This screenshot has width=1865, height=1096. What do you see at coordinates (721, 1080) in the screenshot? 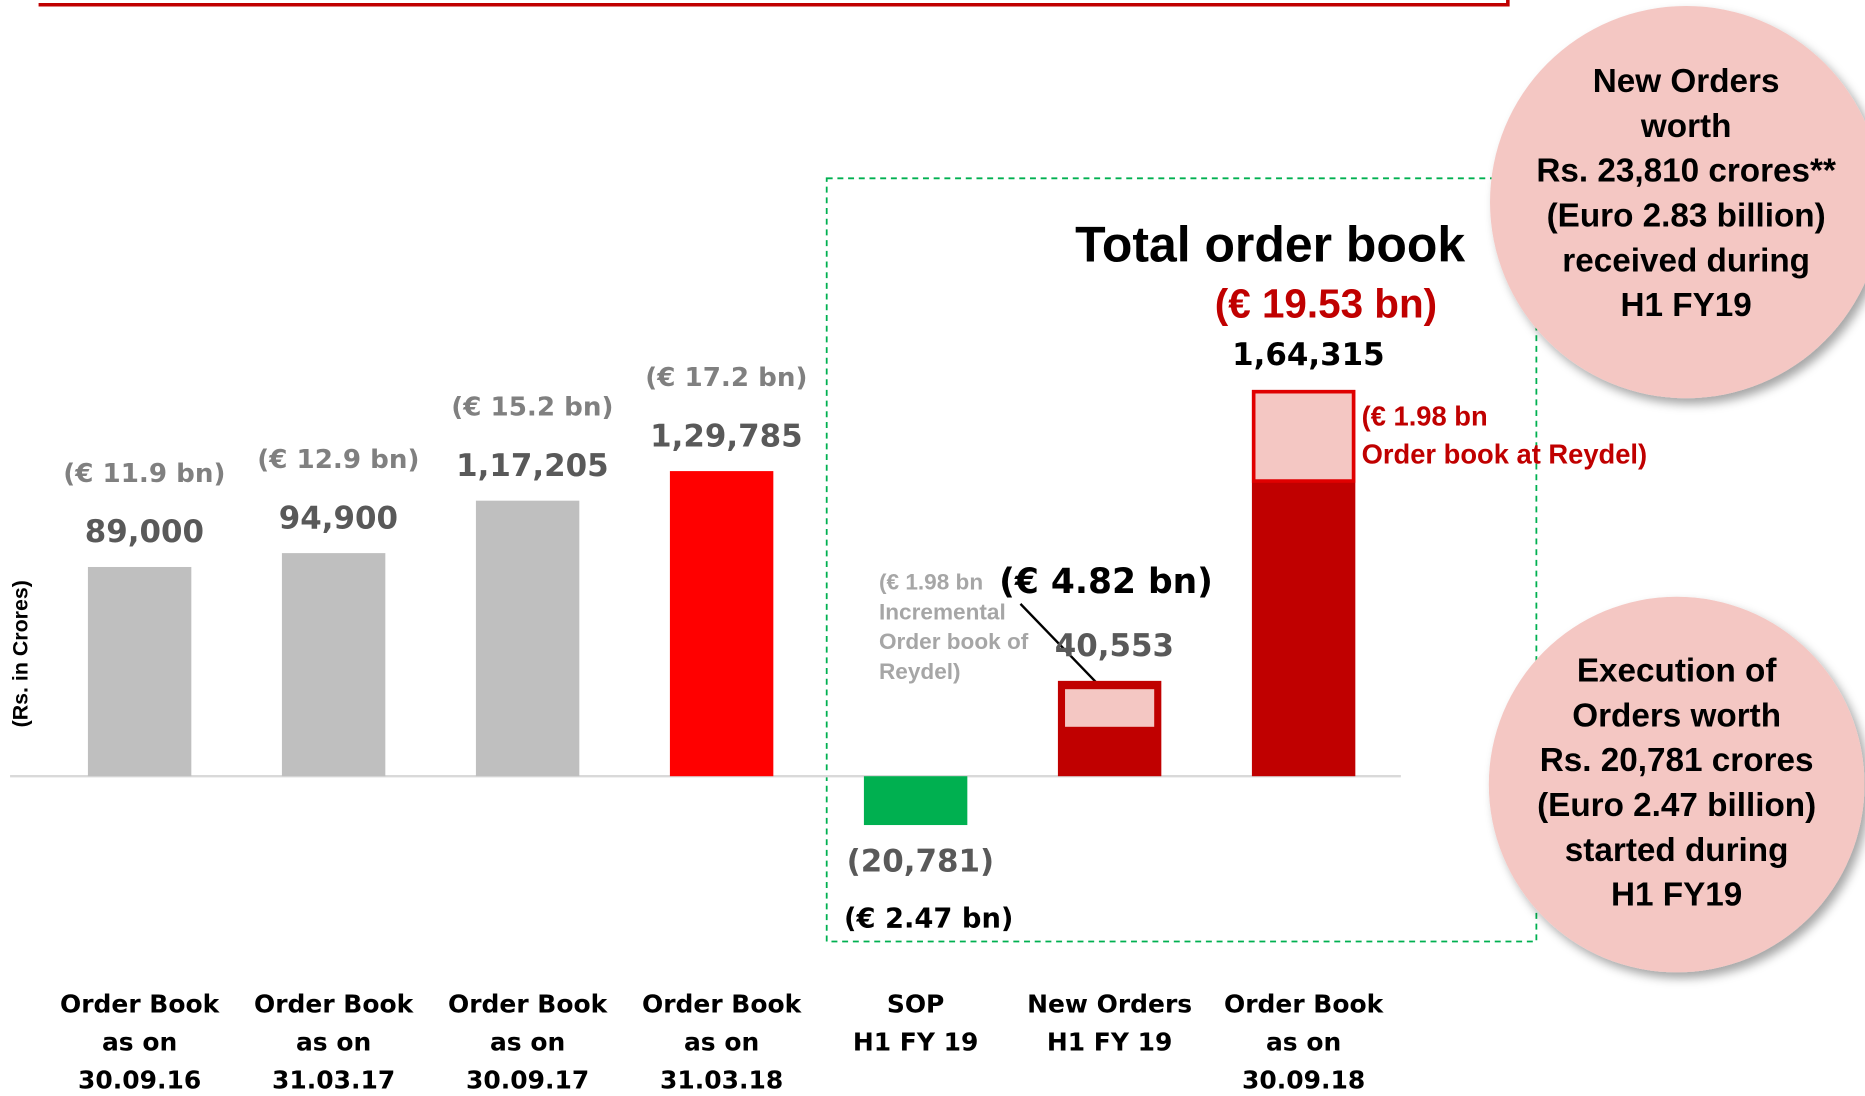
I see `x-tick-label: 31.03.18` at bounding box center [721, 1080].